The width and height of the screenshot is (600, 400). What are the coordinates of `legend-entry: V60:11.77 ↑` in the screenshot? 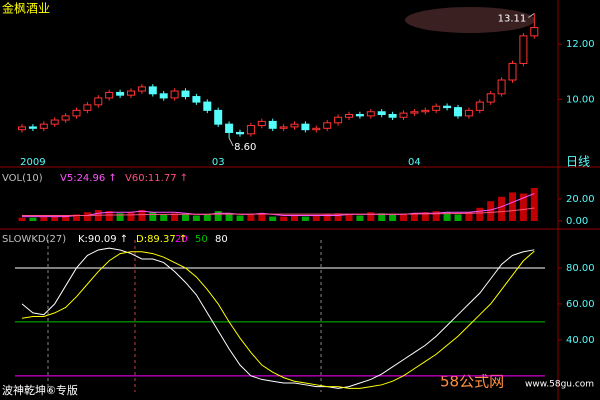 It's located at (156, 178).